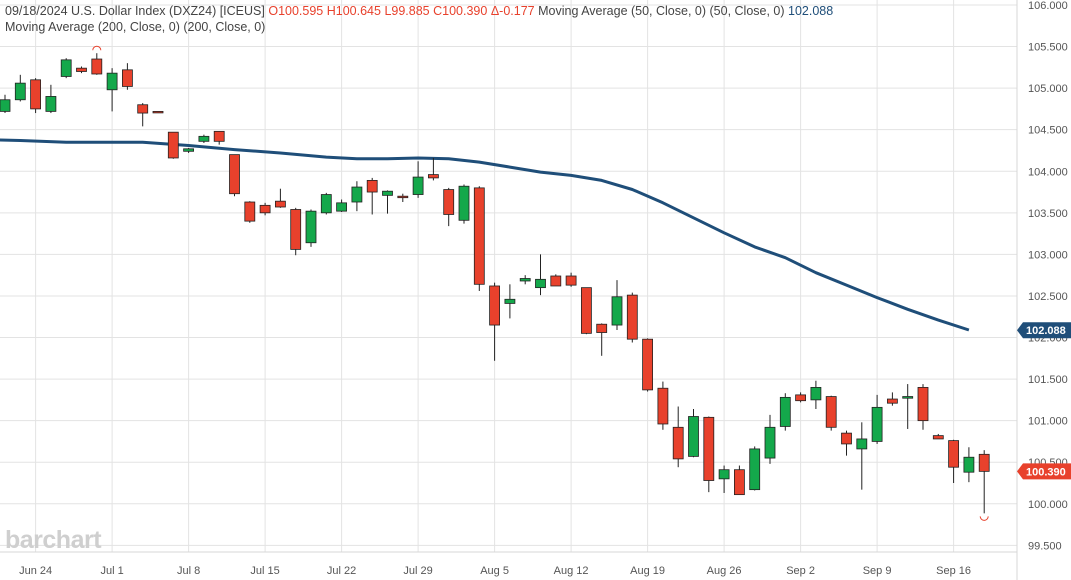 The width and height of the screenshot is (1071, 580). What do you see at coordinates (417, 571) in the screenshot?
I see `date-tick-label: Jul 29` at bounding box center [417, 571].